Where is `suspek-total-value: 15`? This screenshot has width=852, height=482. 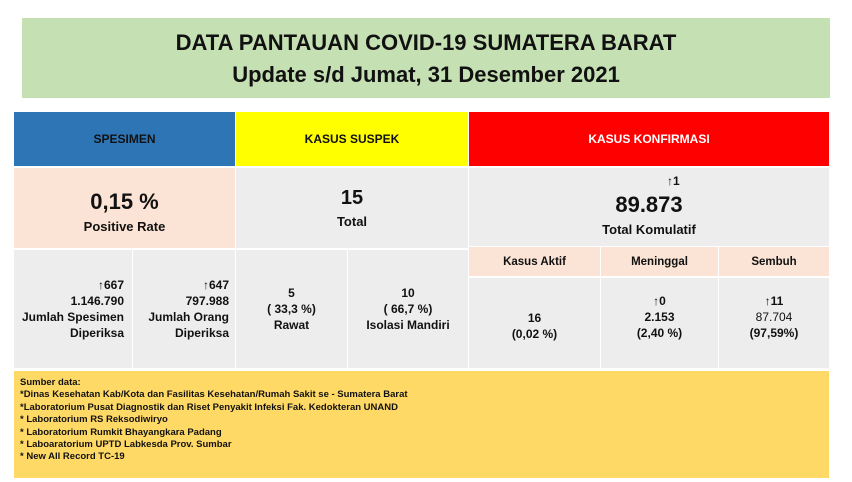
suspek-total-value: 15 is located at coordinates (352, 198).